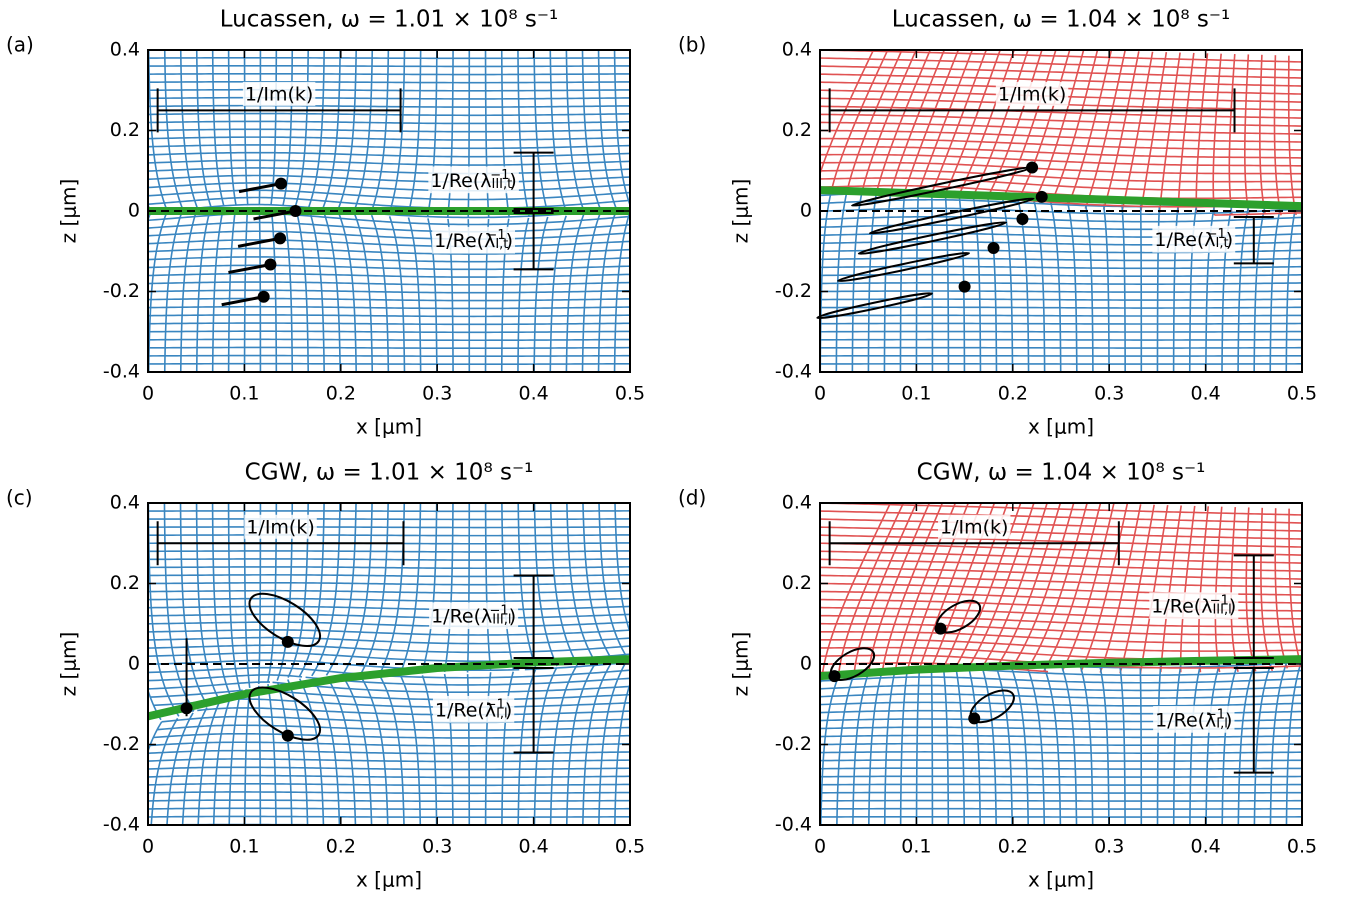 This screenshot has height=899, width=1346. I want to click on y-tick-label: 0, so click(134, 664).